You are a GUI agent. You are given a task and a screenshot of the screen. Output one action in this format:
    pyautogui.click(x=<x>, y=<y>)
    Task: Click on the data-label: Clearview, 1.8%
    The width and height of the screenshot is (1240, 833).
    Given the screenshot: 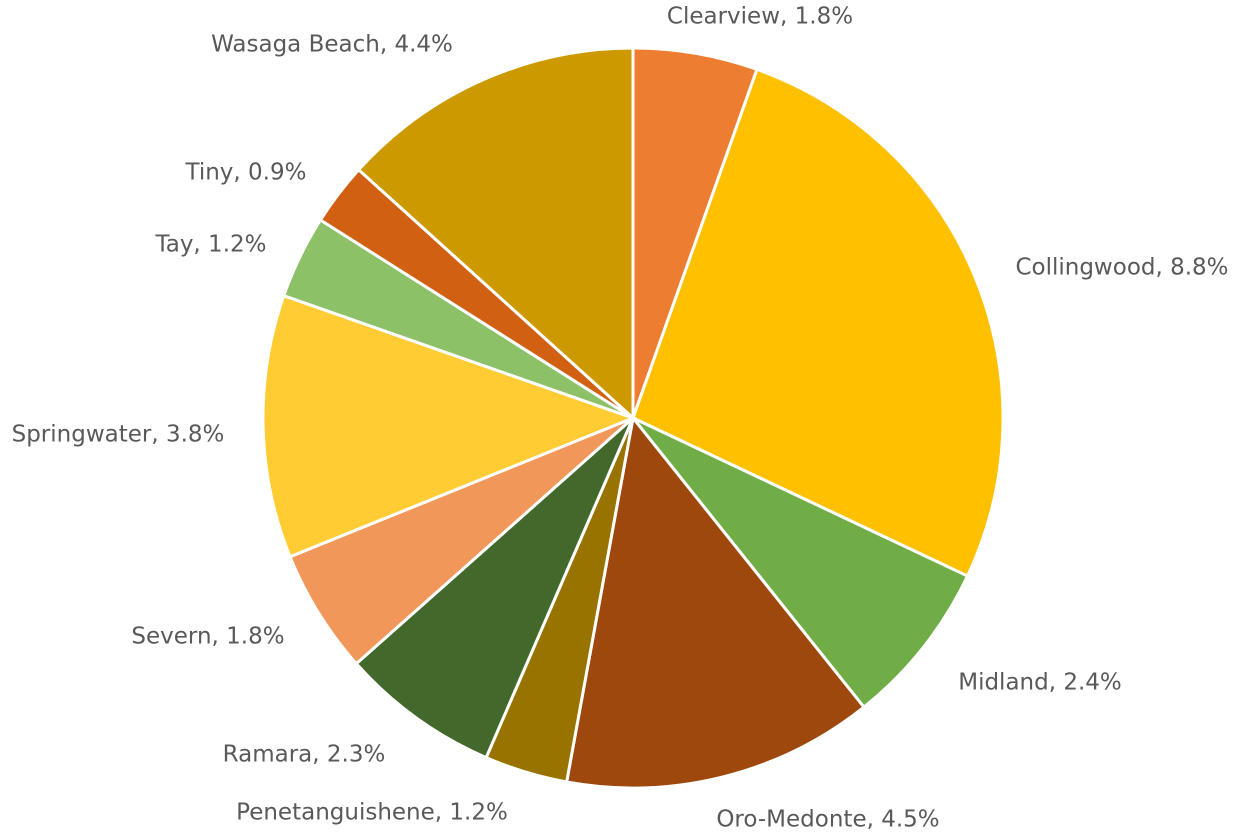 What is the action you would take?
    pyautogui.click(x=760, y=17)
    